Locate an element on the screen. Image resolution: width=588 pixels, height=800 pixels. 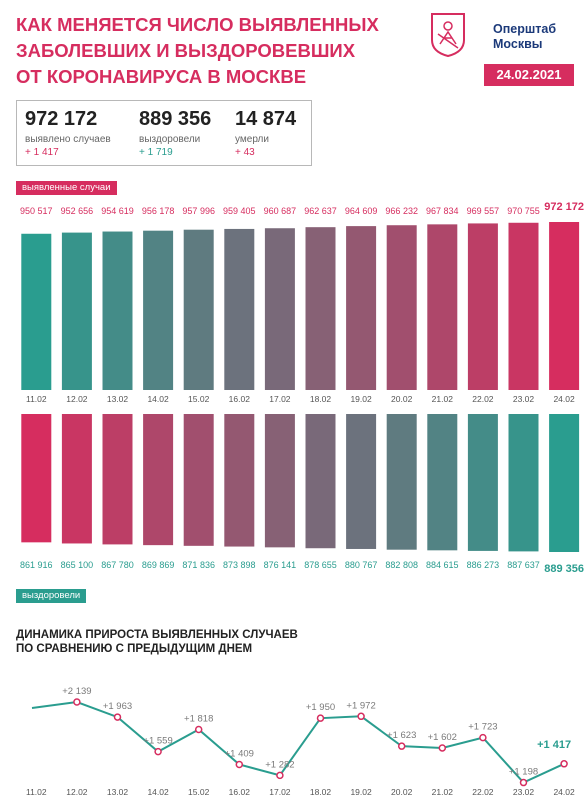
title-line: КАК МЕНЯЕТСЯ ЧИСЛО ВЫЯВЛЕННЫХ is located at coordinates (197, 24).